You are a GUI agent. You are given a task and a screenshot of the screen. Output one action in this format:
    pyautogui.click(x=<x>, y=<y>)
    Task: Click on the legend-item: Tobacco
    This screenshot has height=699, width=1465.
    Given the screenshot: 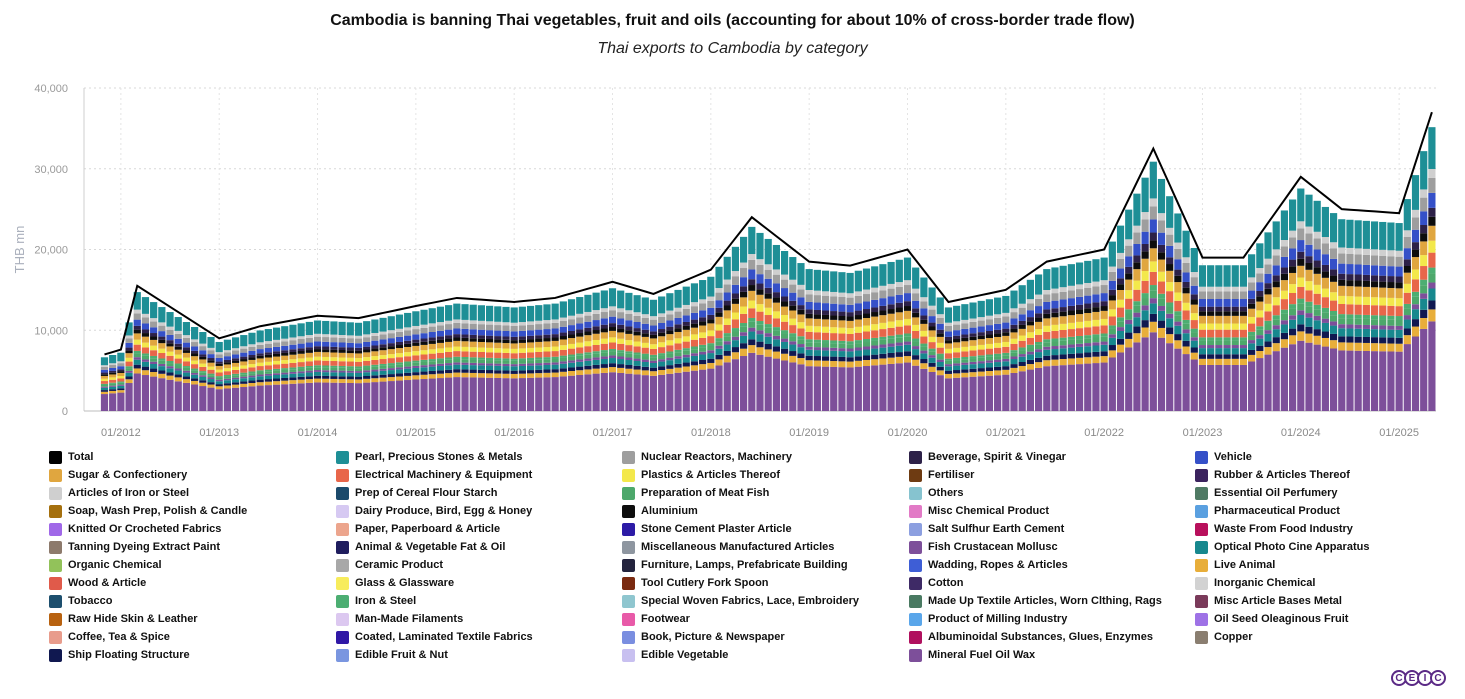 What is the action you would take?
    pyautogui.click(x=80, y=601)
    